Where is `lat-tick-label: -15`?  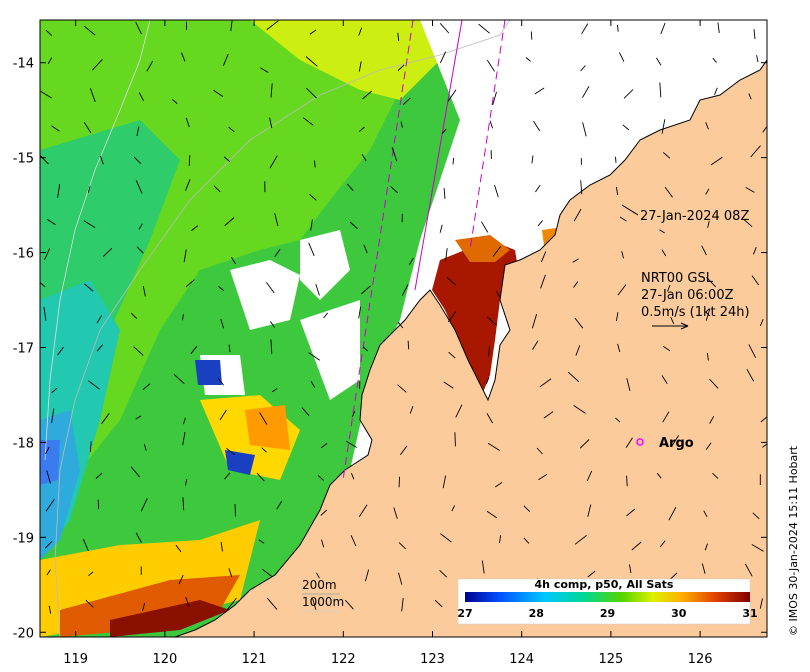 lat-tick-label: -15 is located at coordinates (23, 159).